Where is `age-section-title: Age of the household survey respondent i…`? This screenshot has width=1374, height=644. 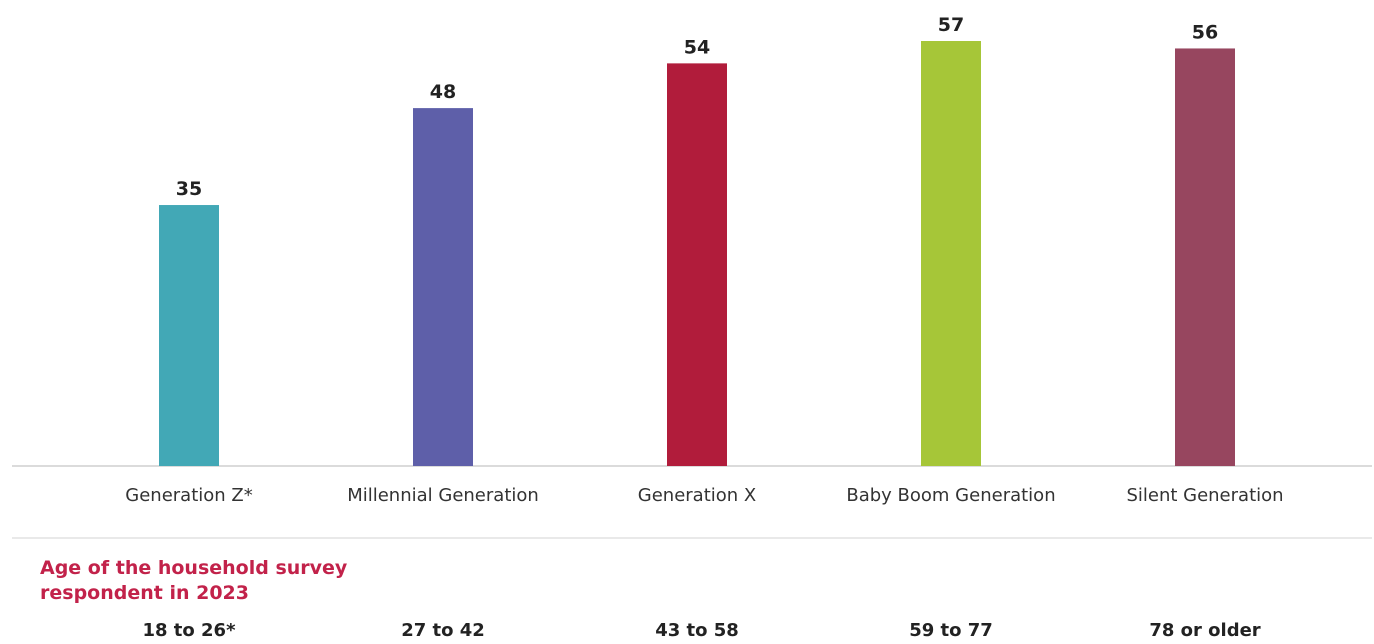 age-section-title: Age of the household survey respondent i… is located at coordinates (194, 580).